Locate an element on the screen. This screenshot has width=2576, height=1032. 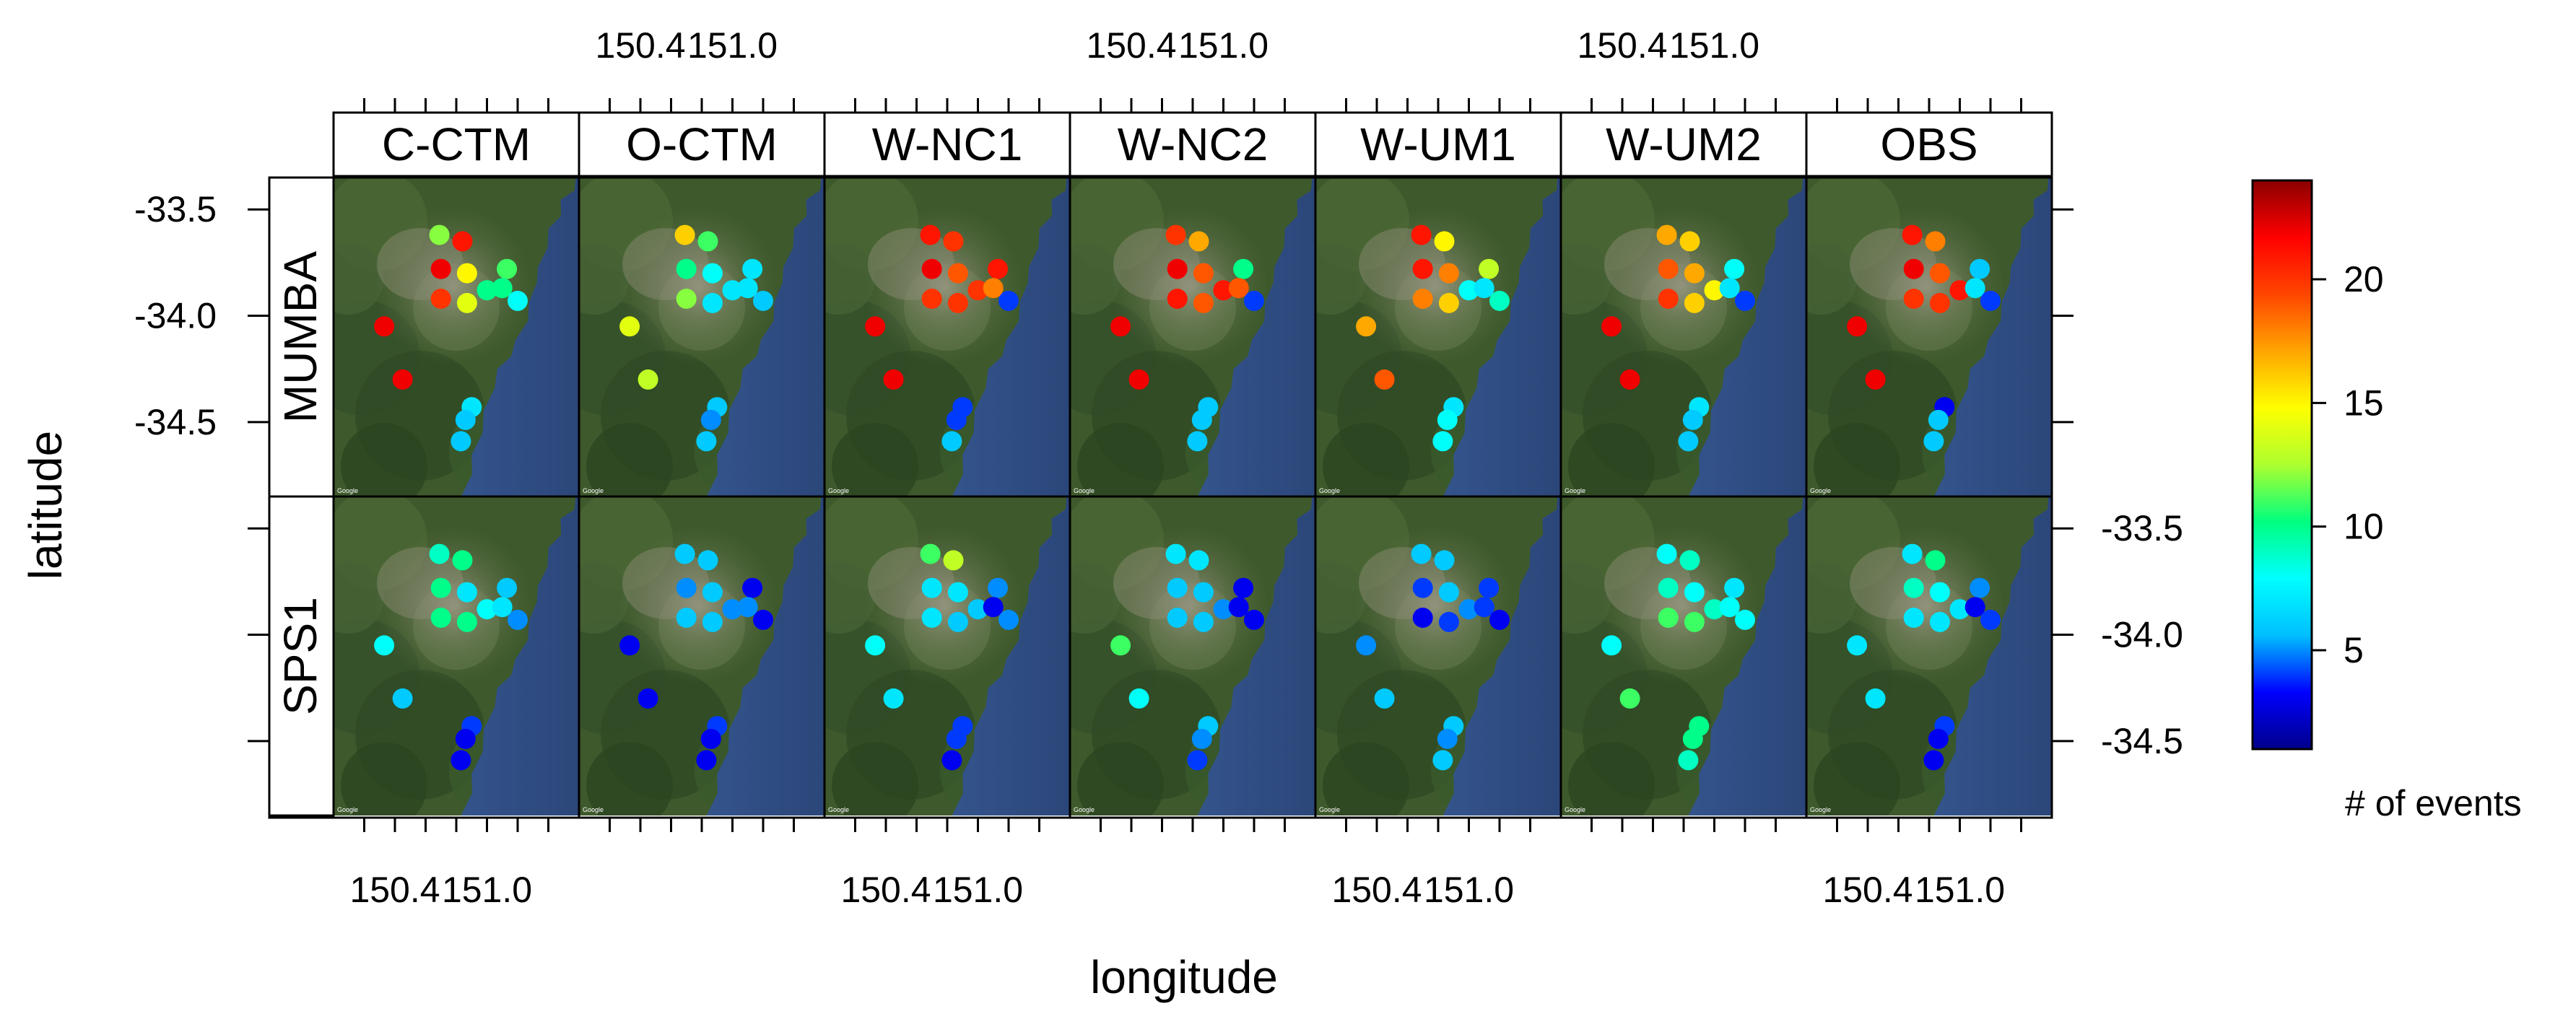
colorbar-label: # of events is located at coordinates (2433, 803).